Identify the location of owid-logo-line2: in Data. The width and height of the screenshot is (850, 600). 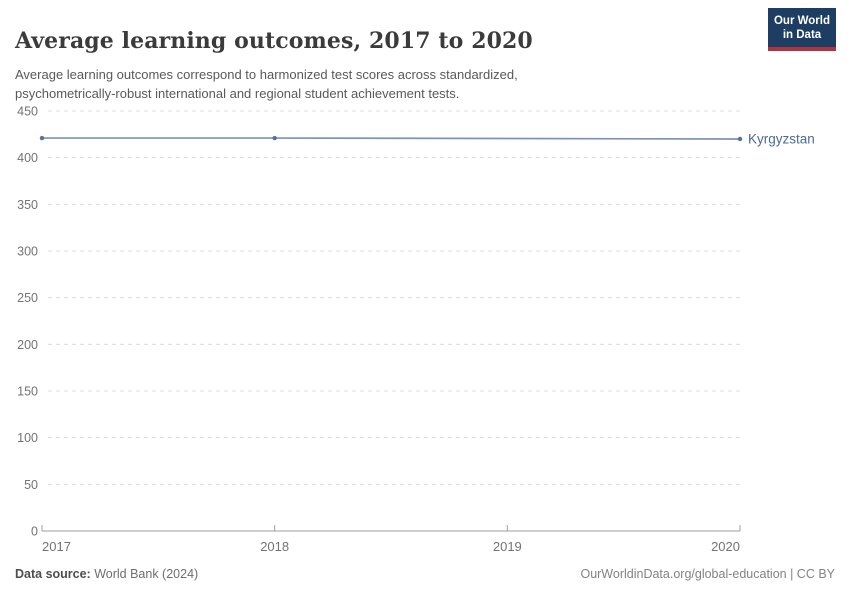
(802, 35).